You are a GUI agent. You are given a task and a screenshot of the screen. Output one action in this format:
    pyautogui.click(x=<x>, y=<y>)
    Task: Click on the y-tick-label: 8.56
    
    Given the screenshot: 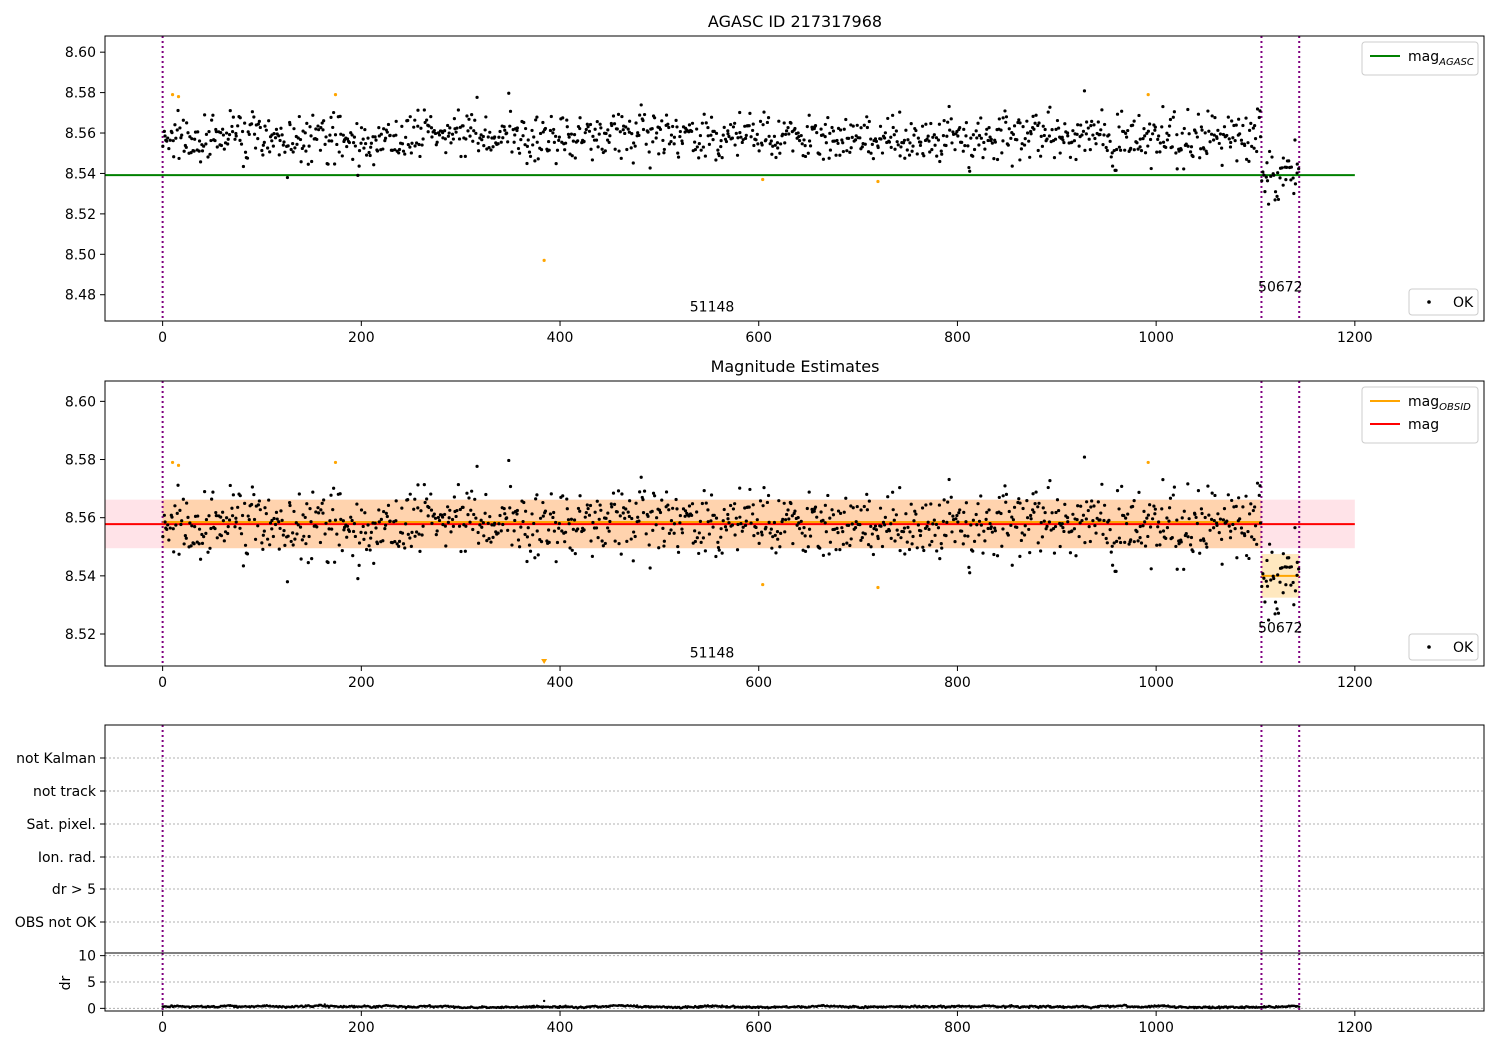 What is the action you would take?
    pyautogui.click(x=80, y=519)
    